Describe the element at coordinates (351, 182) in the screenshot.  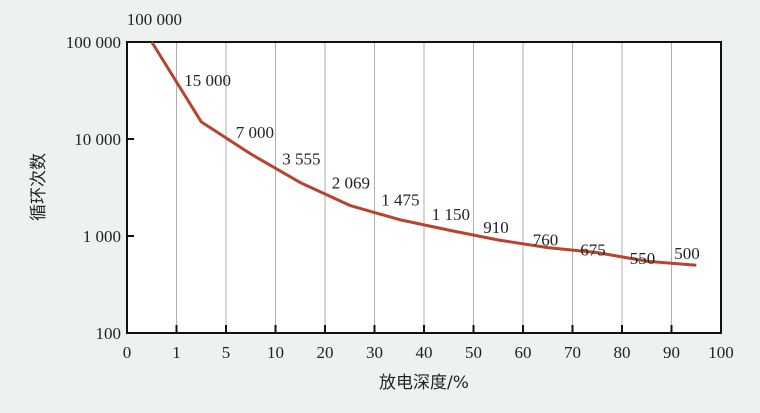
I see `data-label: 2 069` at that location.